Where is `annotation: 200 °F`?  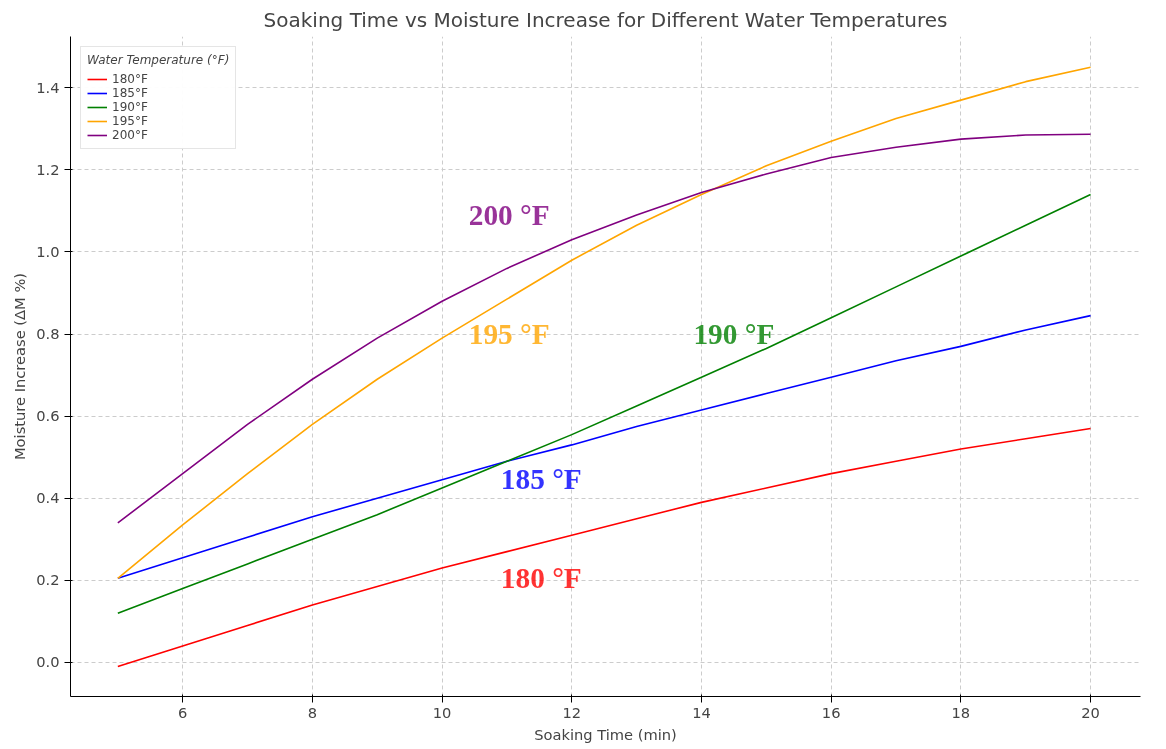
annotation: 200 °F is located at coordinates (509, 214).